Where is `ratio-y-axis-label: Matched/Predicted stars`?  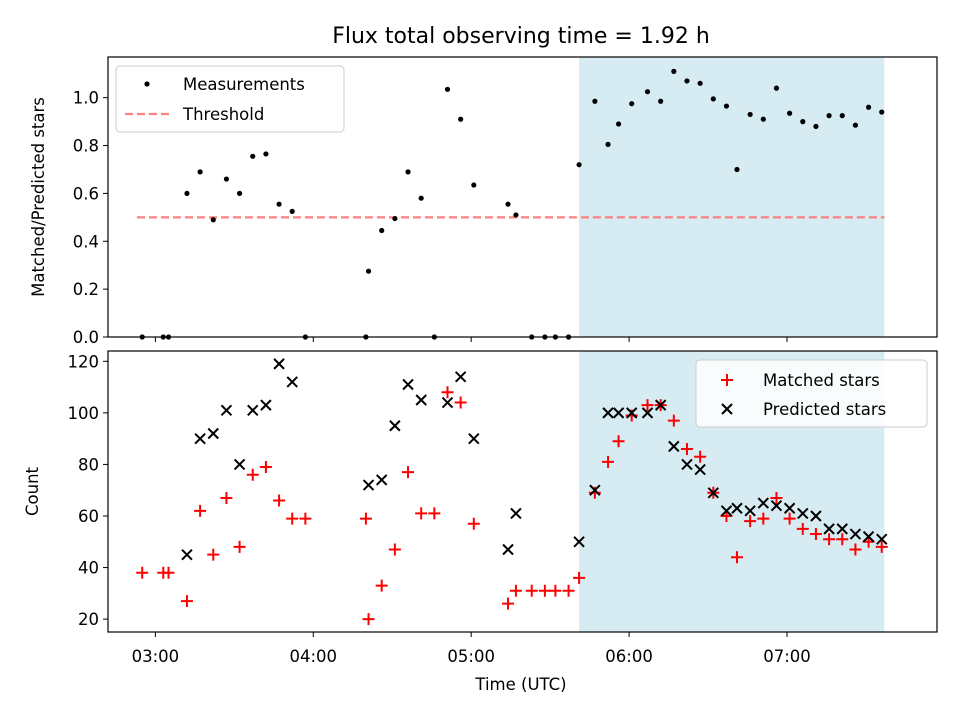 ratio-y-axis-label: Matched/Predicted stars is located at coordinates (38, 197).